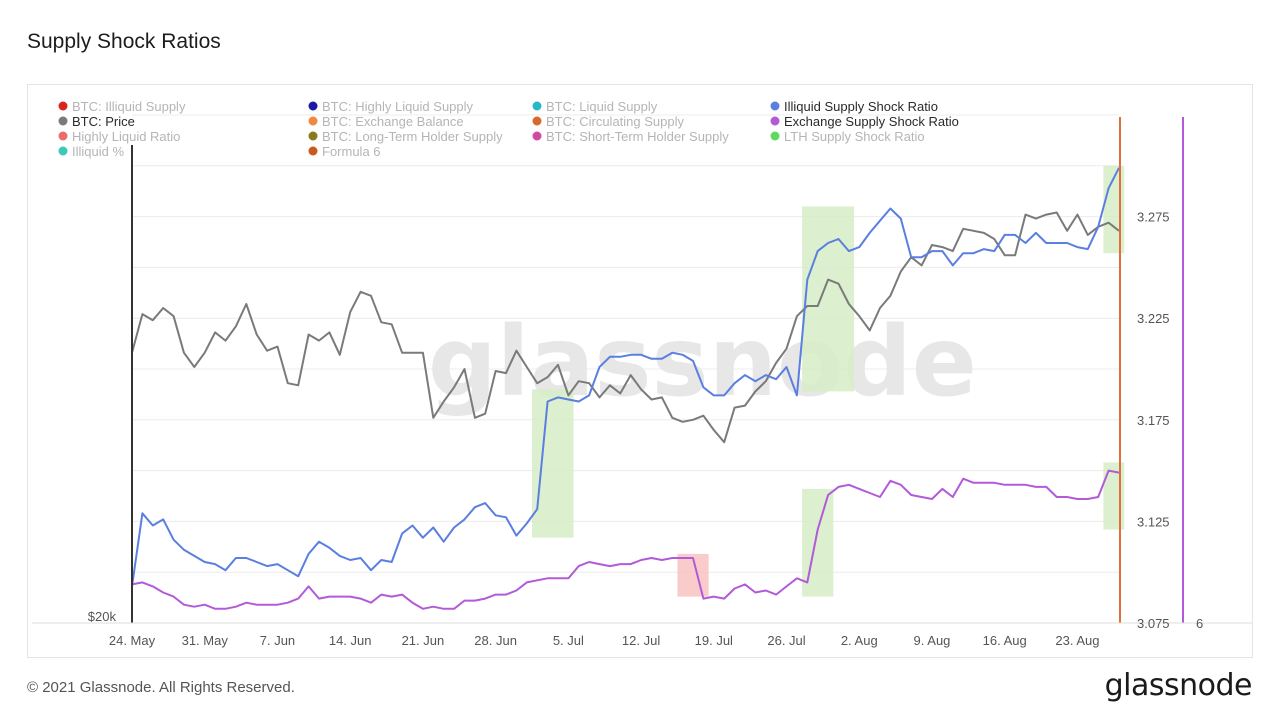 The image size is (1280, 720). What do you see at coordinates (277, 640) in the screenshot?
I see `x-axis-tick-label: 7. Jun` at bounding box center [277, 640].